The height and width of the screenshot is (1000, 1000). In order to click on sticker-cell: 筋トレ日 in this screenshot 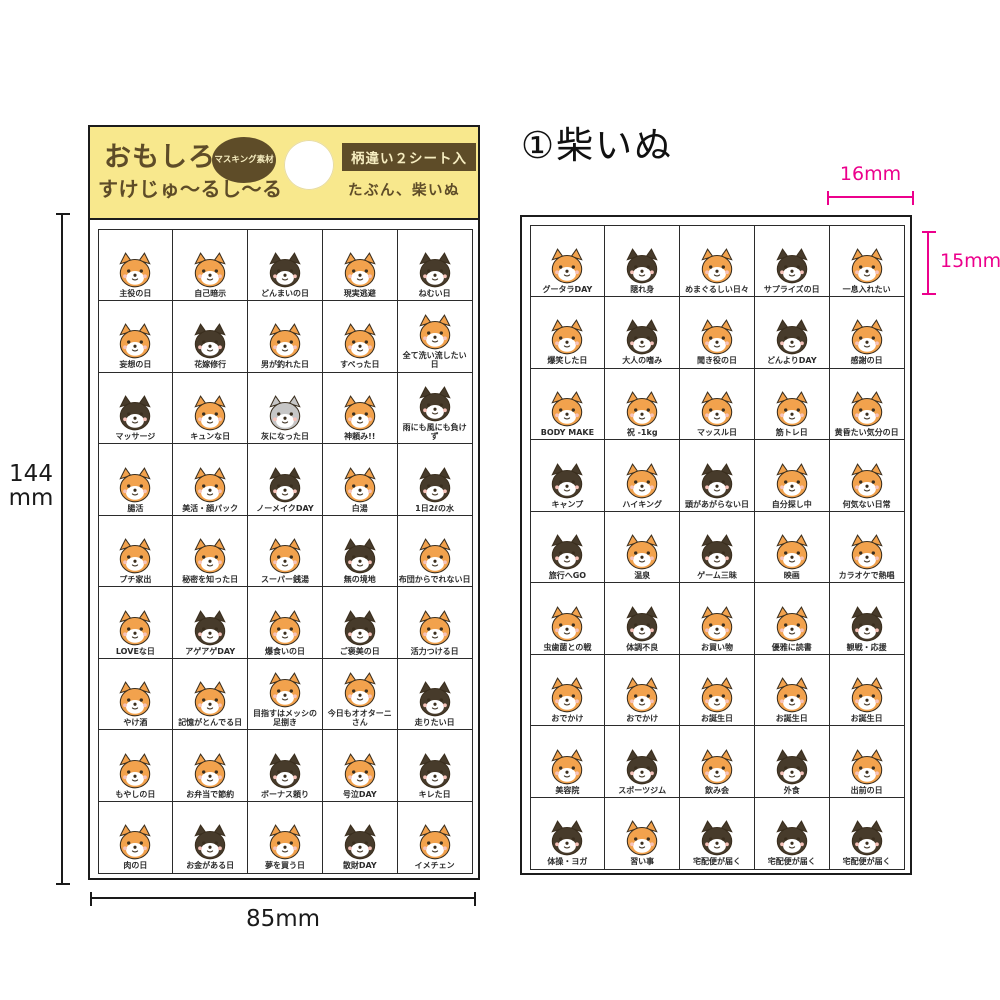, I will do `click(791, 404)`.